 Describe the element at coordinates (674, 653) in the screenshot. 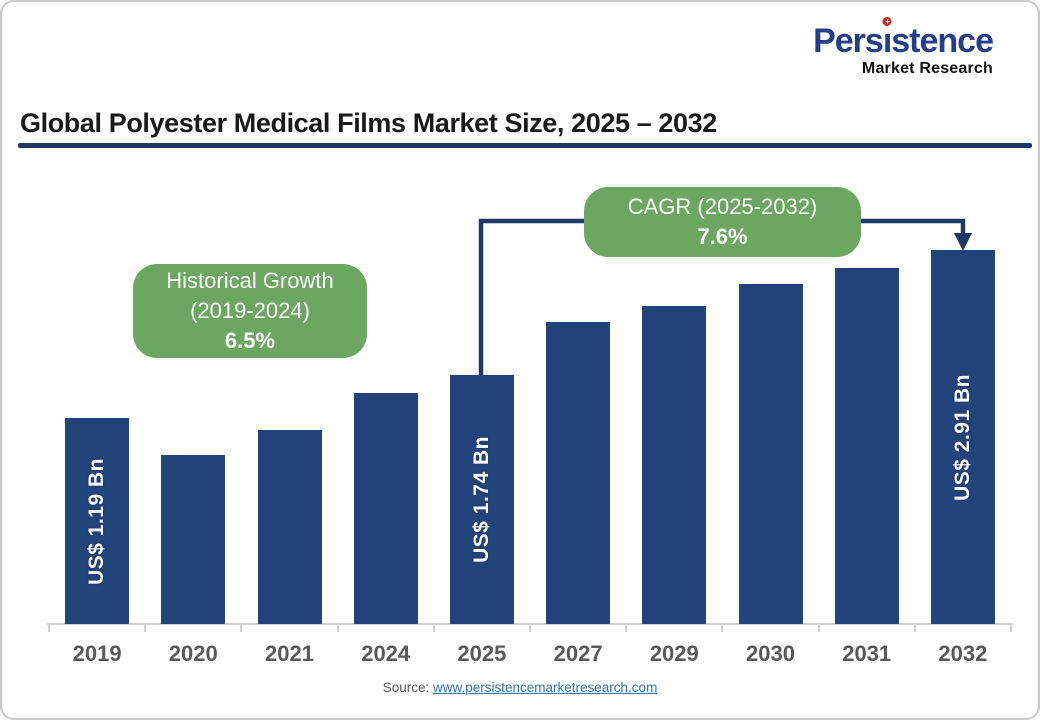

I see `x-tick-label-2029: 2029` at that location.